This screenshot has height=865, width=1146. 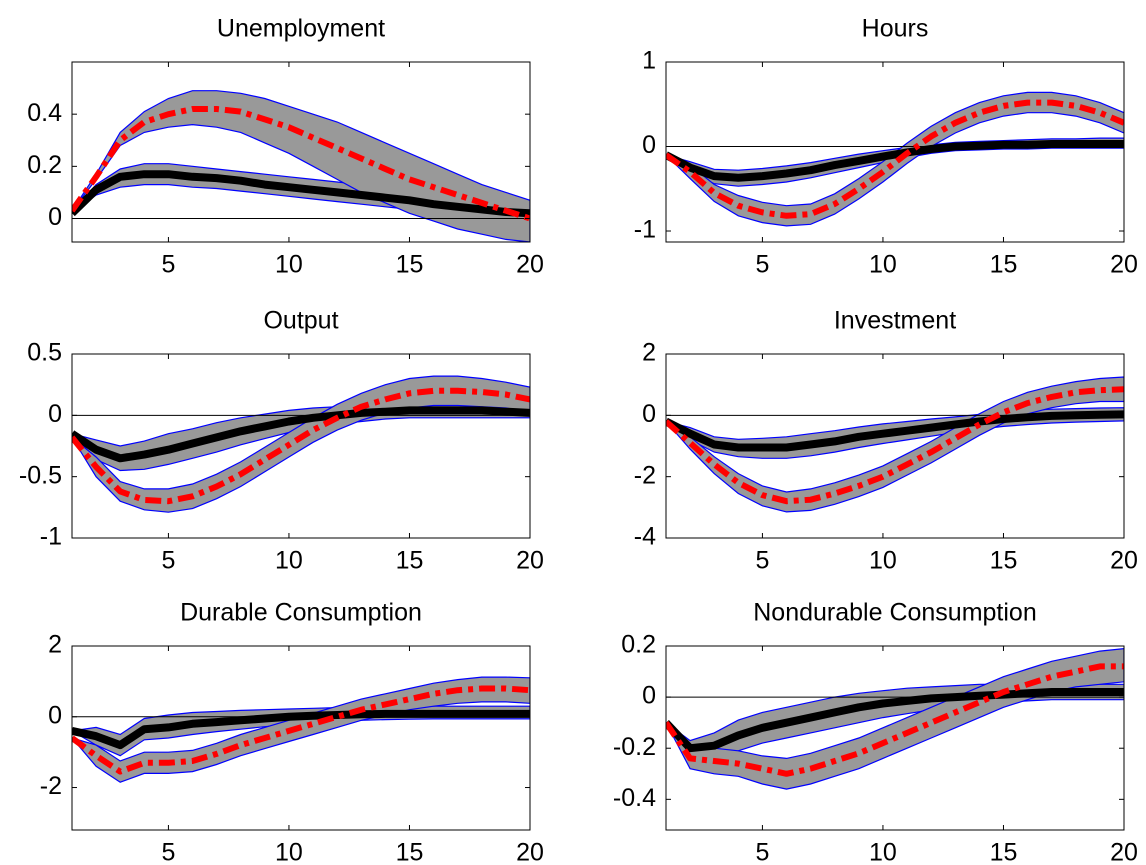 What do you see at coordinates (895, 613) in the screenshot?
I see `panel-title: Nondurable Consumption` at bounding box center [895, 613].